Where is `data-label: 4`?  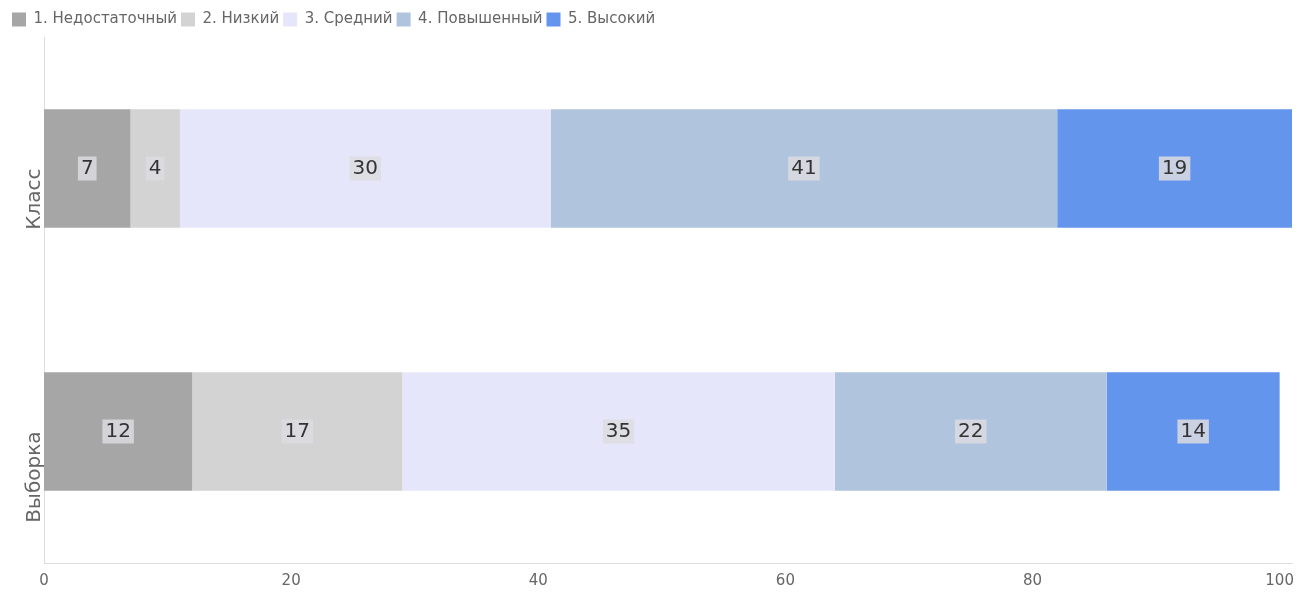 data-label: 4 is located at coordinates (155, 166).